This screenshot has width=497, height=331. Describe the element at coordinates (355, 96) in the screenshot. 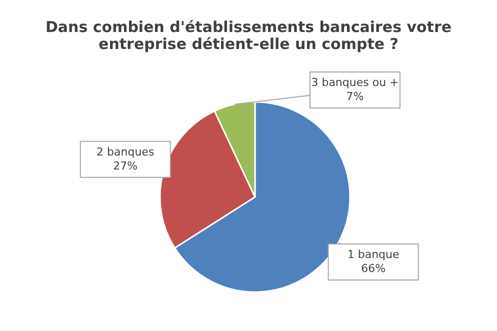

I see `data-label: 7%` at that location.